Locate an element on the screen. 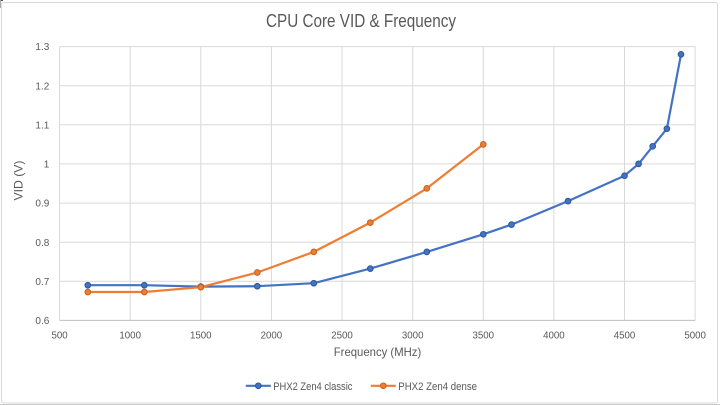  svg-text: 1.2 is located at coordinates (42, 86).